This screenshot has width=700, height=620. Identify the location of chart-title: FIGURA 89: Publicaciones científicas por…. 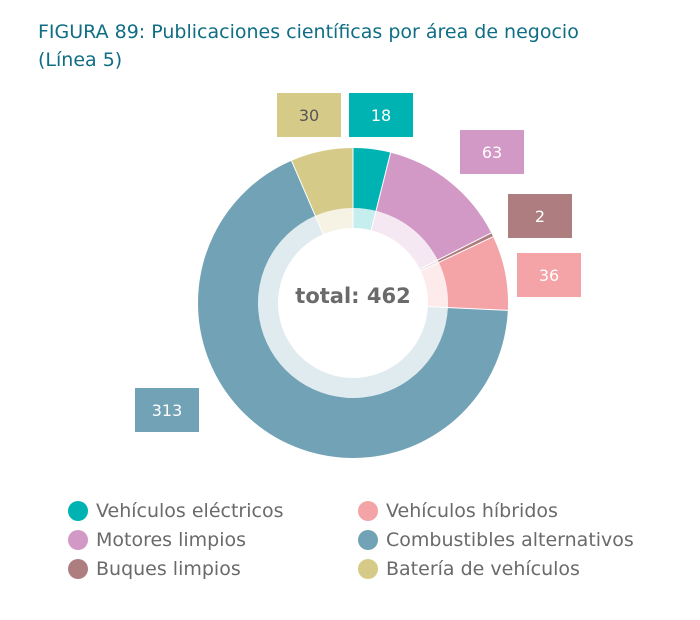
(358, 46).